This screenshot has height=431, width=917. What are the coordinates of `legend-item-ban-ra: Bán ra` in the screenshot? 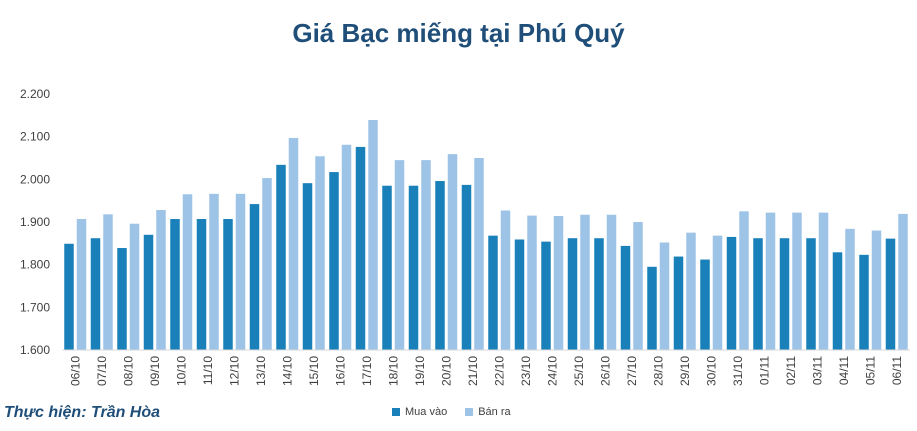 It's located at (488, 412).